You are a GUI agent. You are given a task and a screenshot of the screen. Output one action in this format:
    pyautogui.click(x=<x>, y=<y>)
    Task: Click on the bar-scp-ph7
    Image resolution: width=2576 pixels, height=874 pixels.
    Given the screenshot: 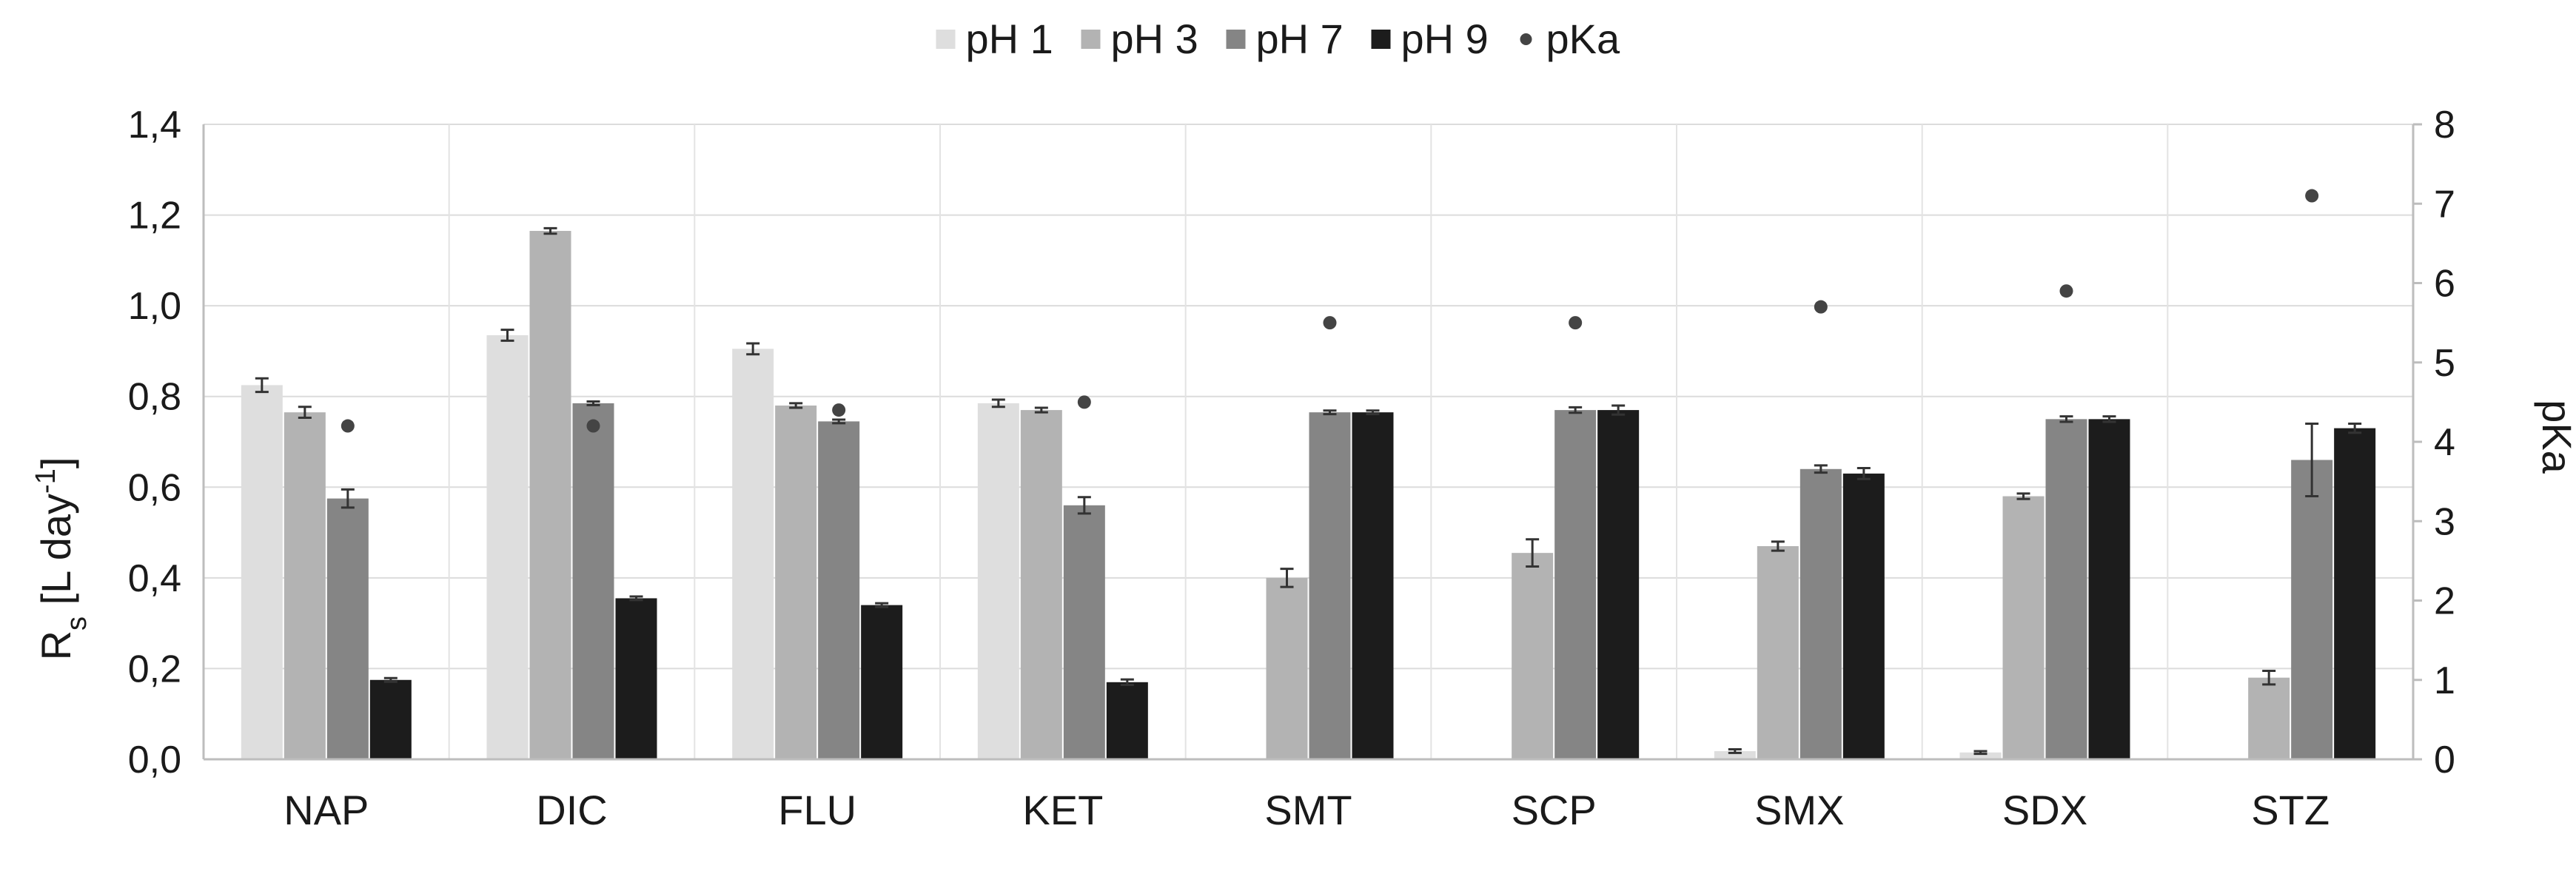 What is the action you would take?
    pyautogui.click(x=1575, y=584)
    